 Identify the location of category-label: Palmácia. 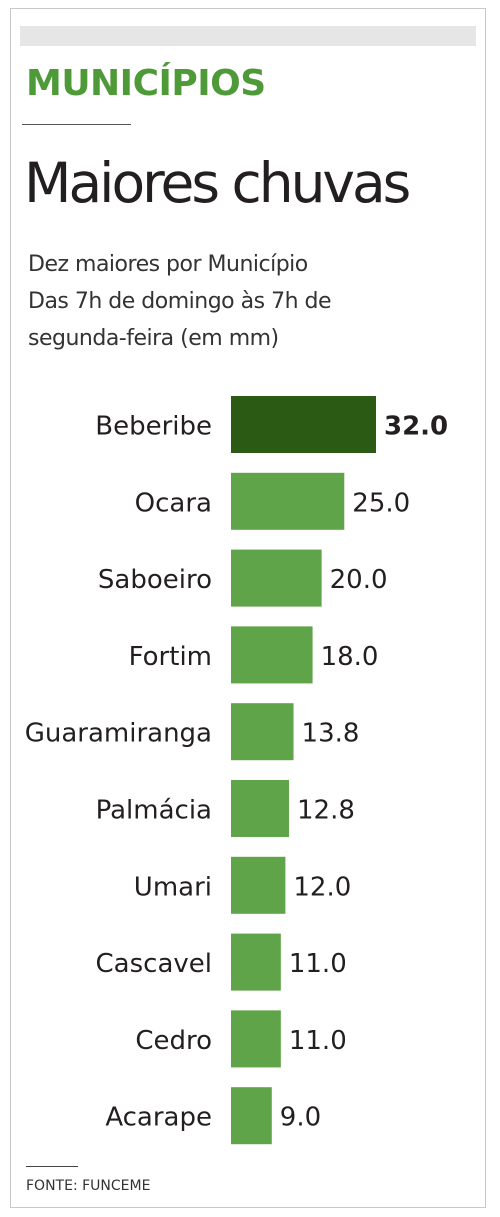
(154, 811).